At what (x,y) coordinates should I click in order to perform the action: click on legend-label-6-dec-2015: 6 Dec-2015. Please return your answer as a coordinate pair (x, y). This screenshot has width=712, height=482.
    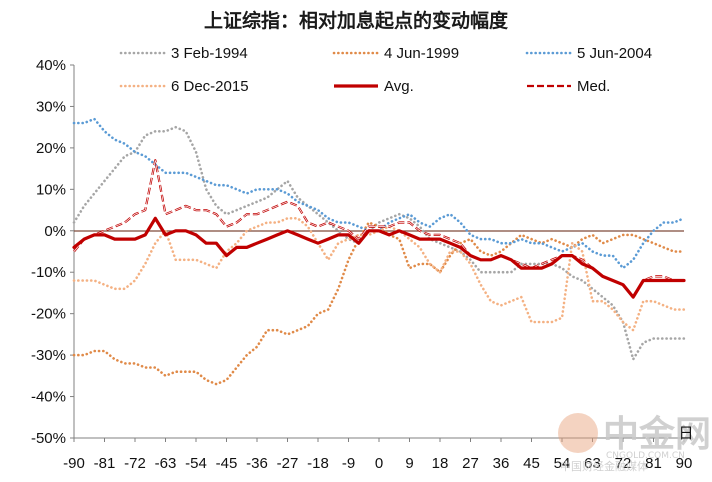
    Looking at the image, I should click on (210, 86).